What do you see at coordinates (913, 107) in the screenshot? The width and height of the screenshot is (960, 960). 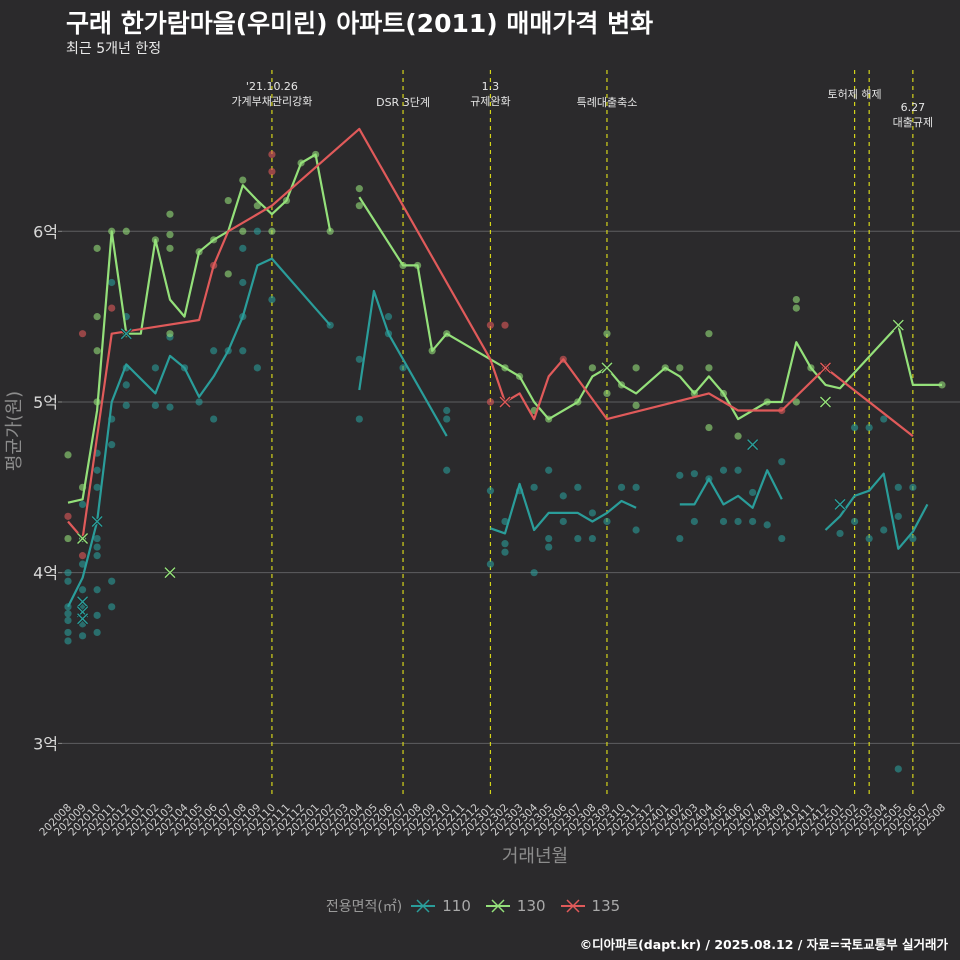 I see `event-label: 6.27` at bounding box center [913, 107].